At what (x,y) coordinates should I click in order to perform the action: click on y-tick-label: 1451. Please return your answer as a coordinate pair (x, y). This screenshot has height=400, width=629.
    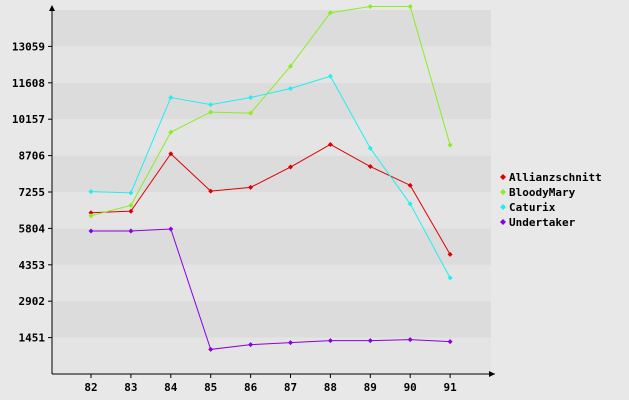
    Looking at the image, I should click on (32, 338).